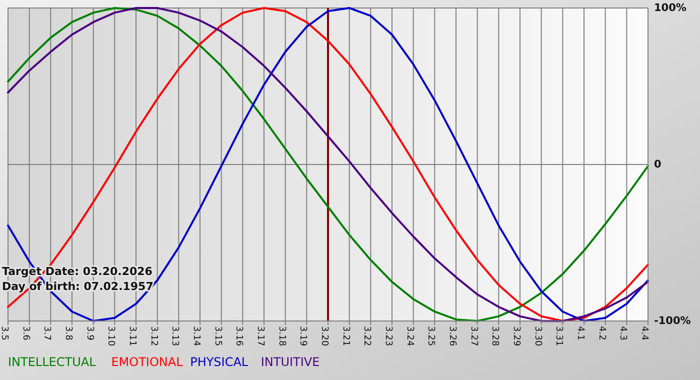 The image size is (700, 380). I want to click on x-tick-label: 3.15, so click(217, 336).